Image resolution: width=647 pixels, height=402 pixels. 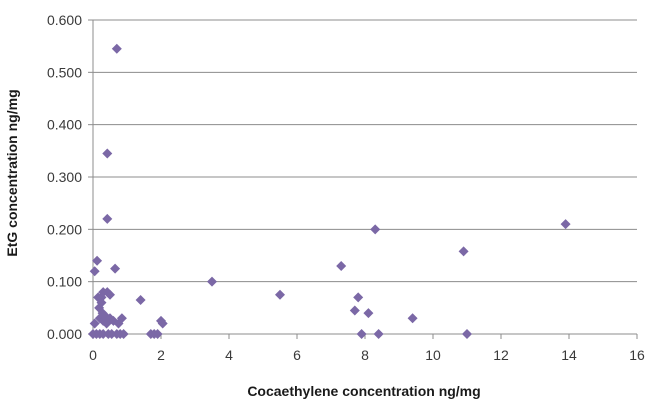 What do you see at coordinates (64, 20) in the screenshot?
I see `y-tick-label: 0.600` at bounding box center [64, 20].